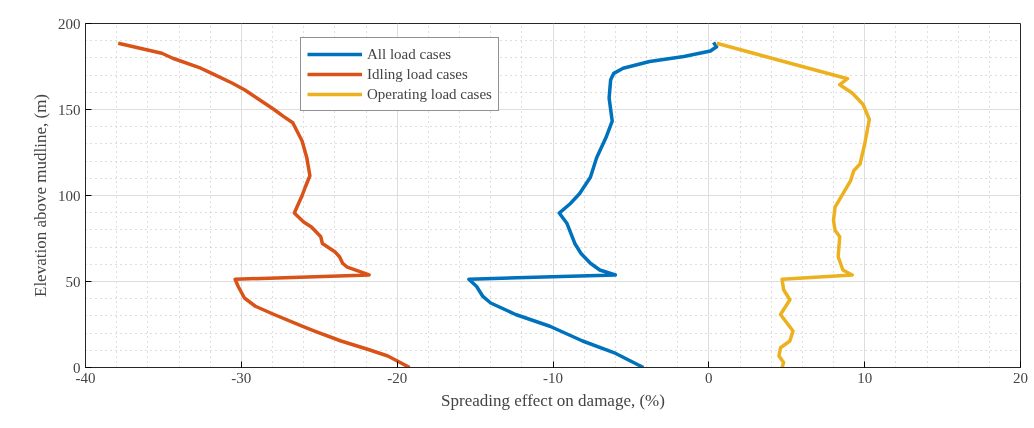  I want to click on x-tick-label: -20, so click(397, 377).